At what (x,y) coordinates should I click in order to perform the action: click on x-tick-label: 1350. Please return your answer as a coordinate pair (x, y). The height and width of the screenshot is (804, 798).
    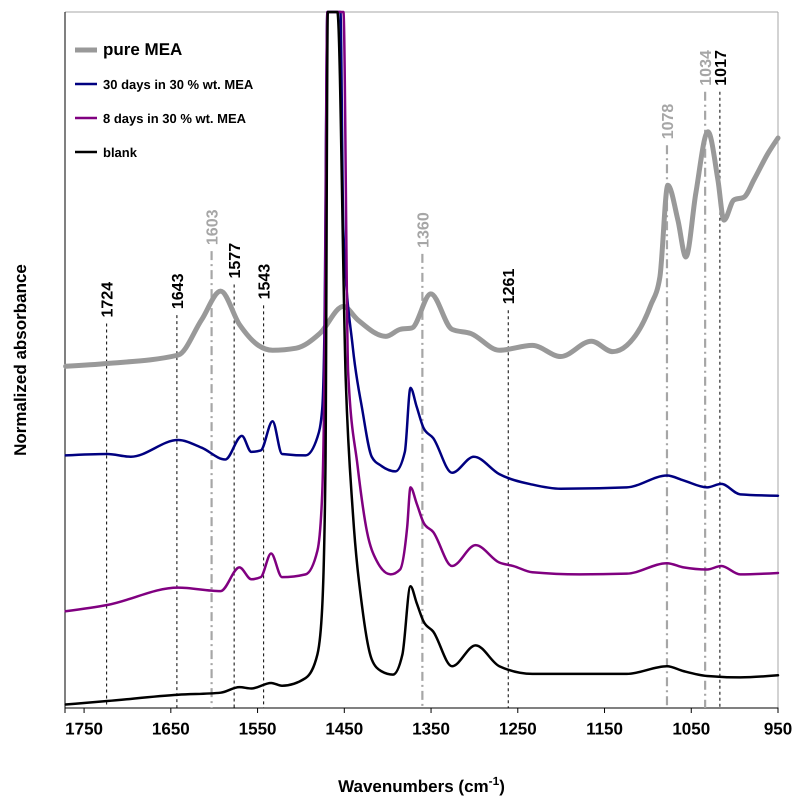
    Looking at the image, I should click on (431, 729).